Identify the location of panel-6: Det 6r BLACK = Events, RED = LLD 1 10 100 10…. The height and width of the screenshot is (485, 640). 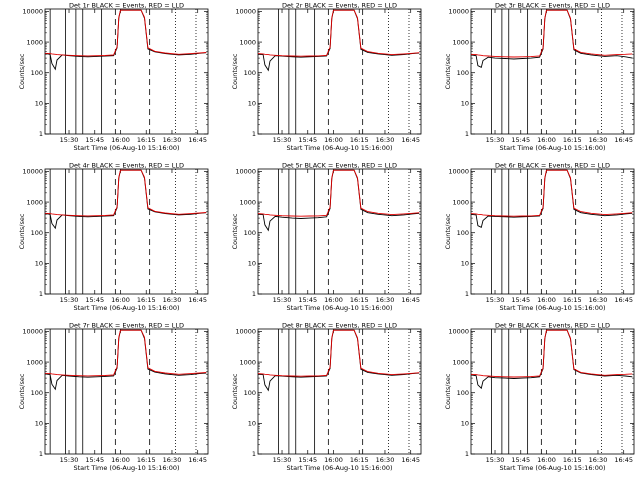
(539, 237).